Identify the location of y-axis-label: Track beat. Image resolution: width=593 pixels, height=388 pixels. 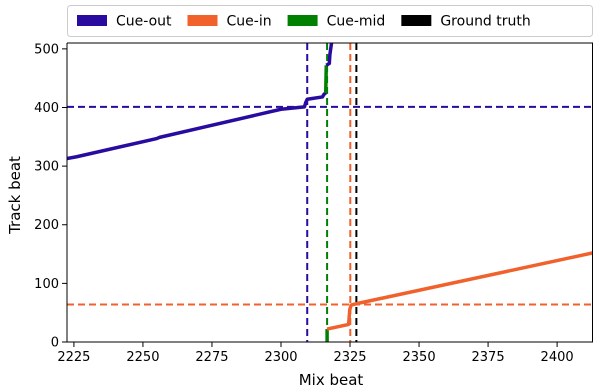
(15, 195).